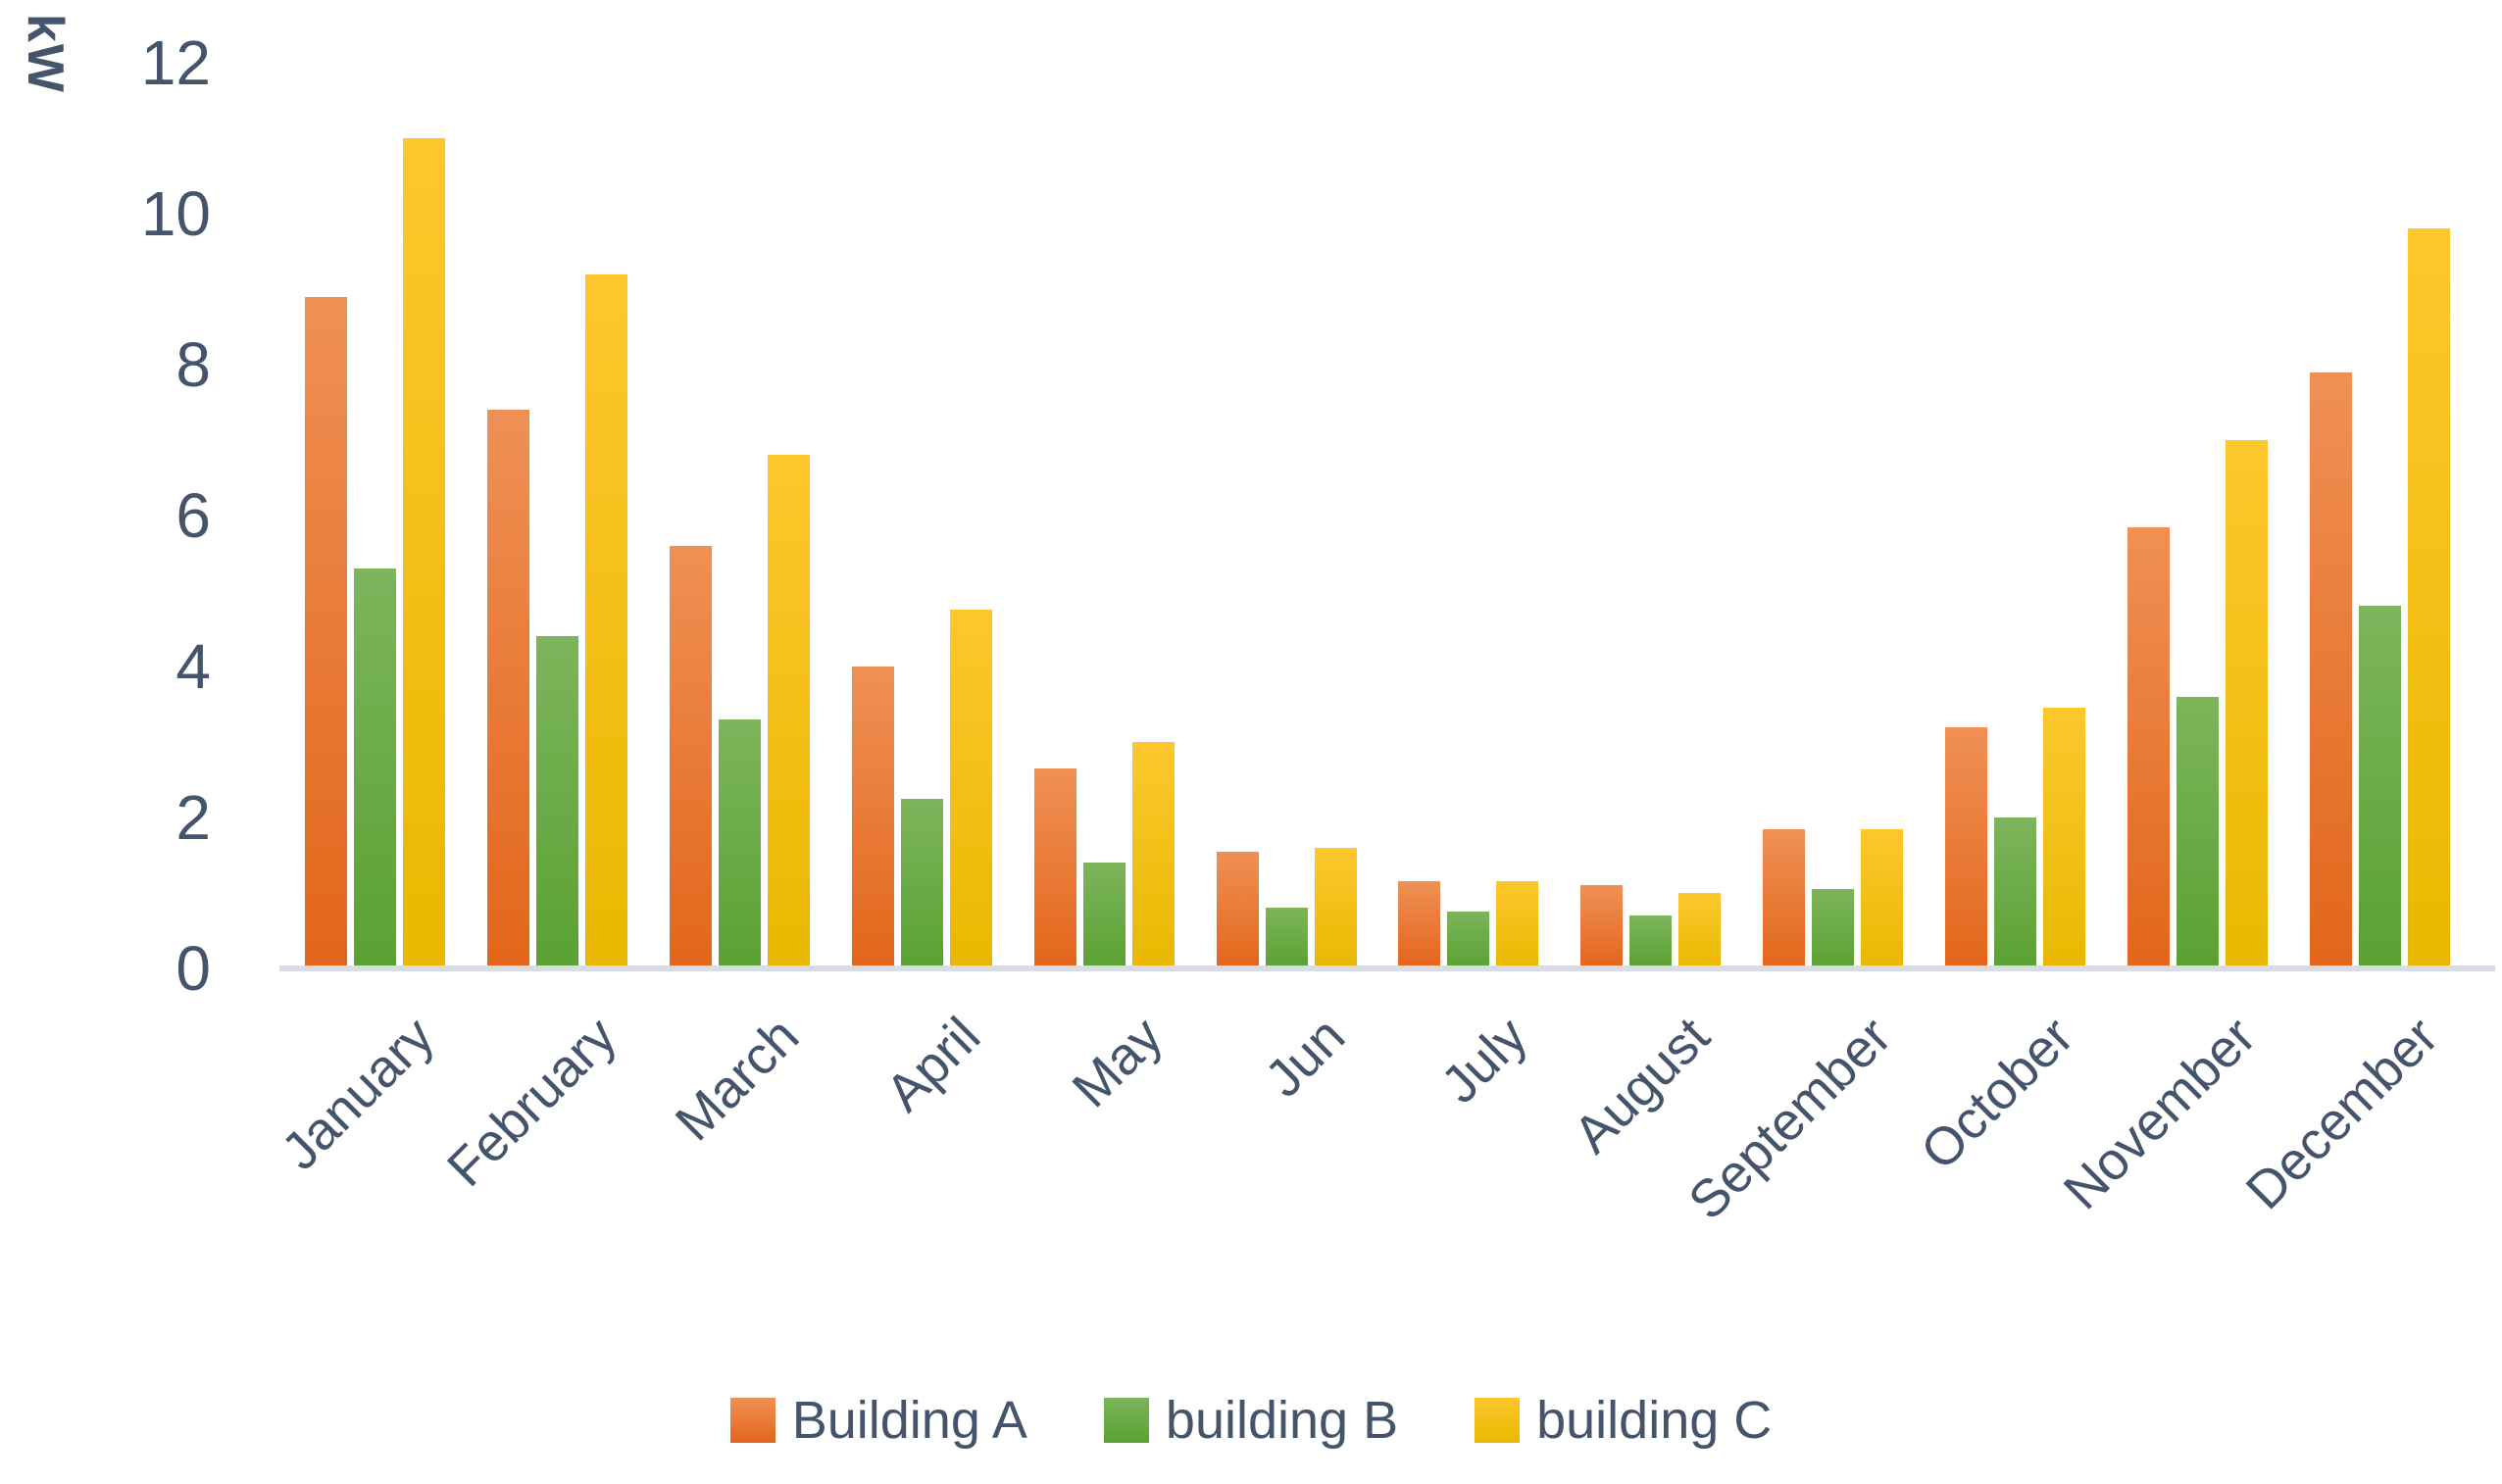 Image resolution: width=2502 pixels, height=1484 pixels. Describe the element at coordinates (1237, 910) in the screenshot. I see `bar-building-a-jun` at that location.